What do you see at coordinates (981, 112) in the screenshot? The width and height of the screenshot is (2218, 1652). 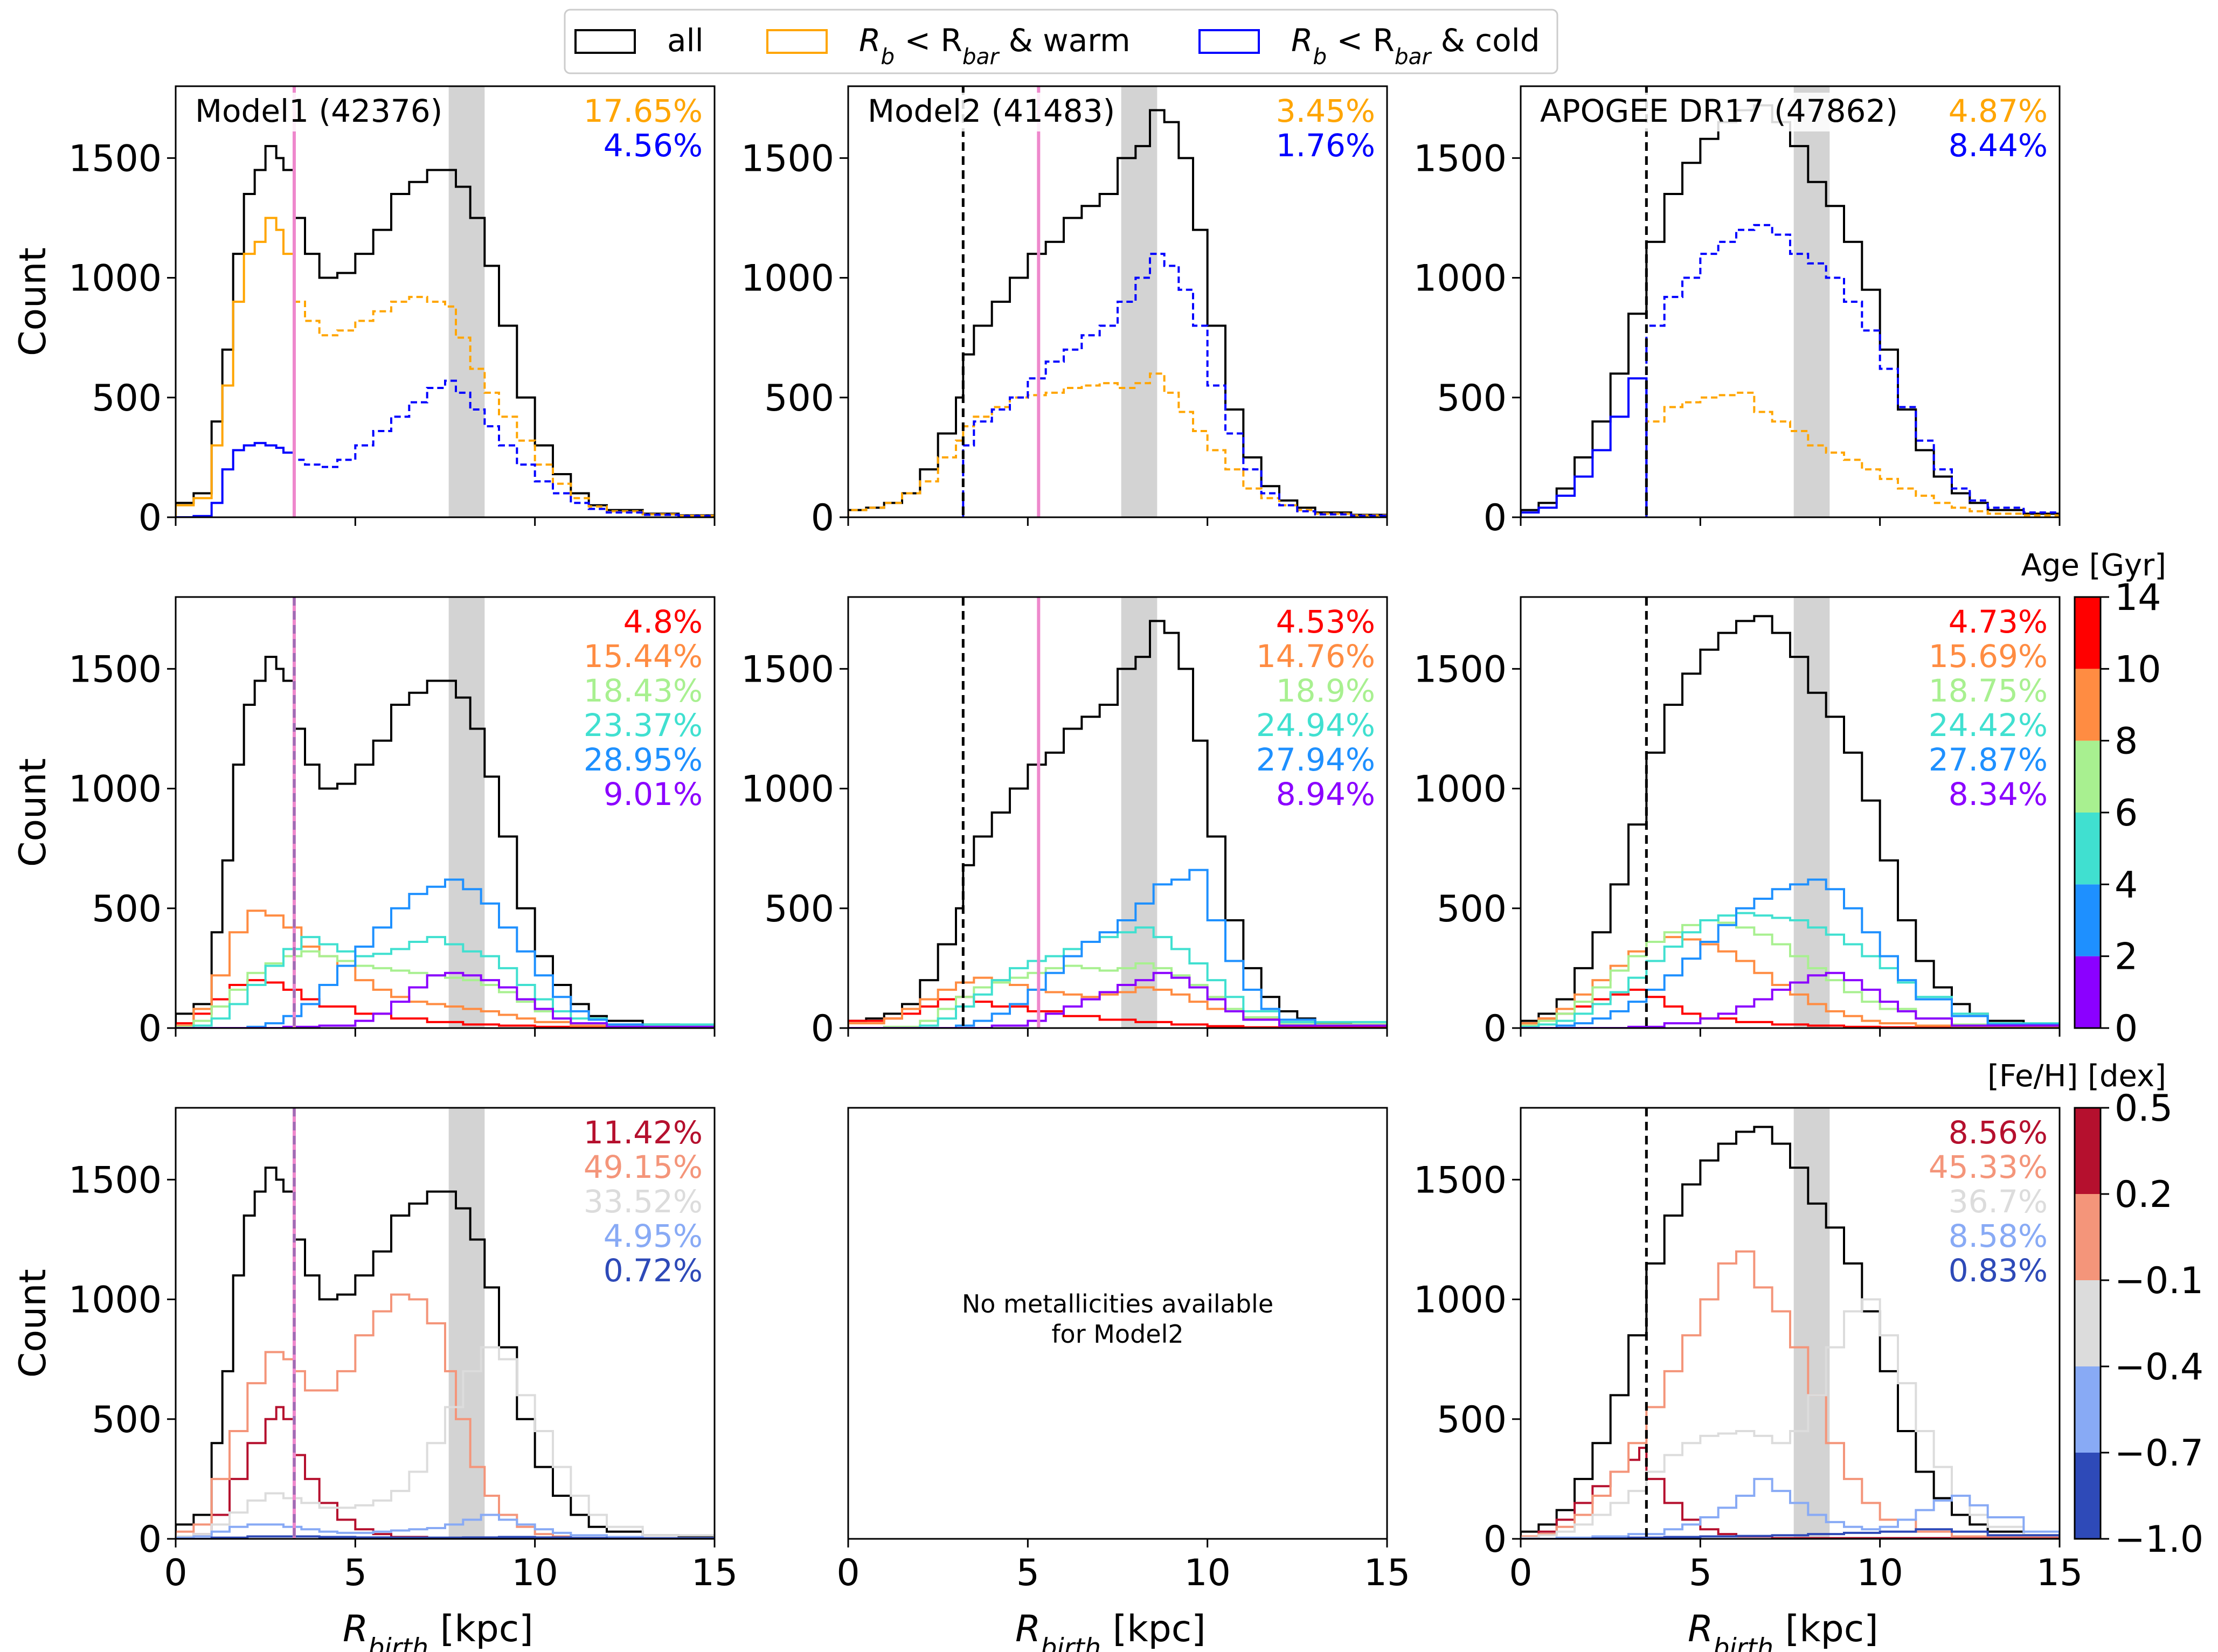 I see `title-box` at bounding box center [981, 112].